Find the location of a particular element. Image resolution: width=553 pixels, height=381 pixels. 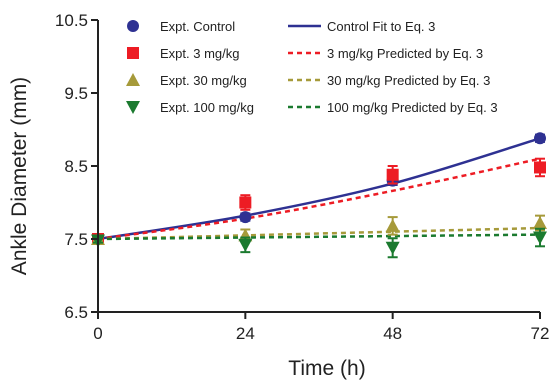

legend-label: 3 mg/kg Predicted by Eq. 3 is located at coordinates (405, 53).